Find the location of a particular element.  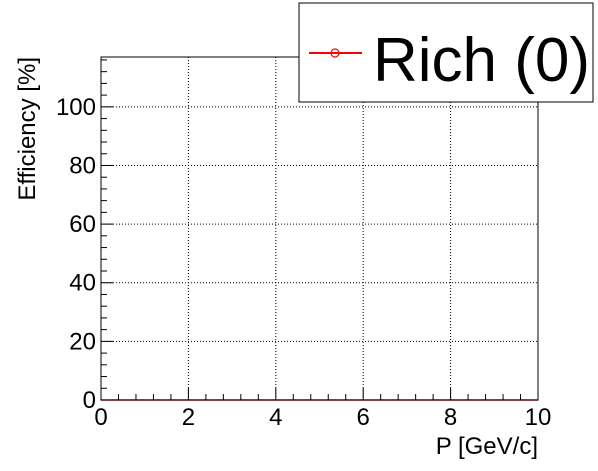

y-tick-labels: 0 20 40 60 80 100 is located at coordinates (76, 254).